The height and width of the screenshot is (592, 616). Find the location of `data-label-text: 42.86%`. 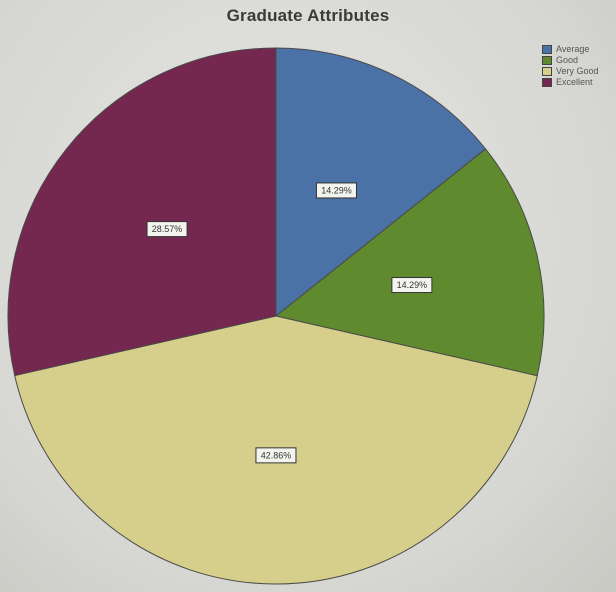

data-label-text: 42.86% is located at coordinates (276, 455).